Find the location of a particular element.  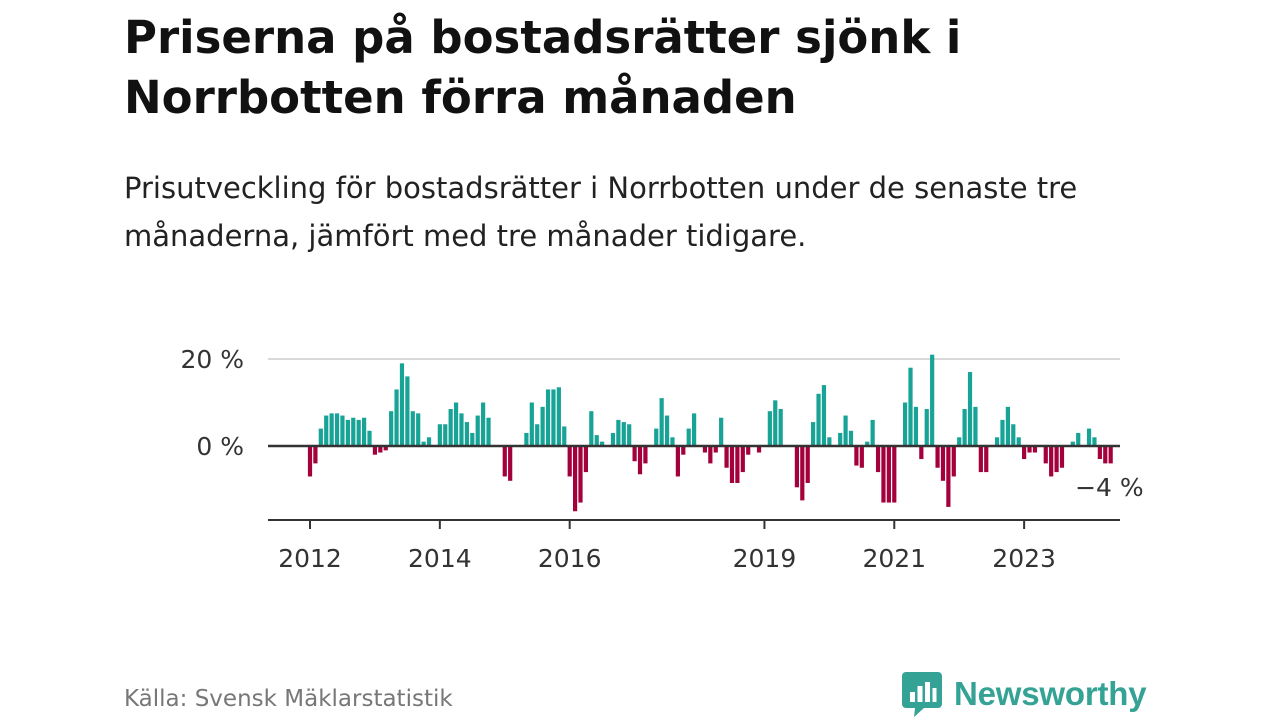

newsworthy-logo-icon is located at coordinates (922, 694).